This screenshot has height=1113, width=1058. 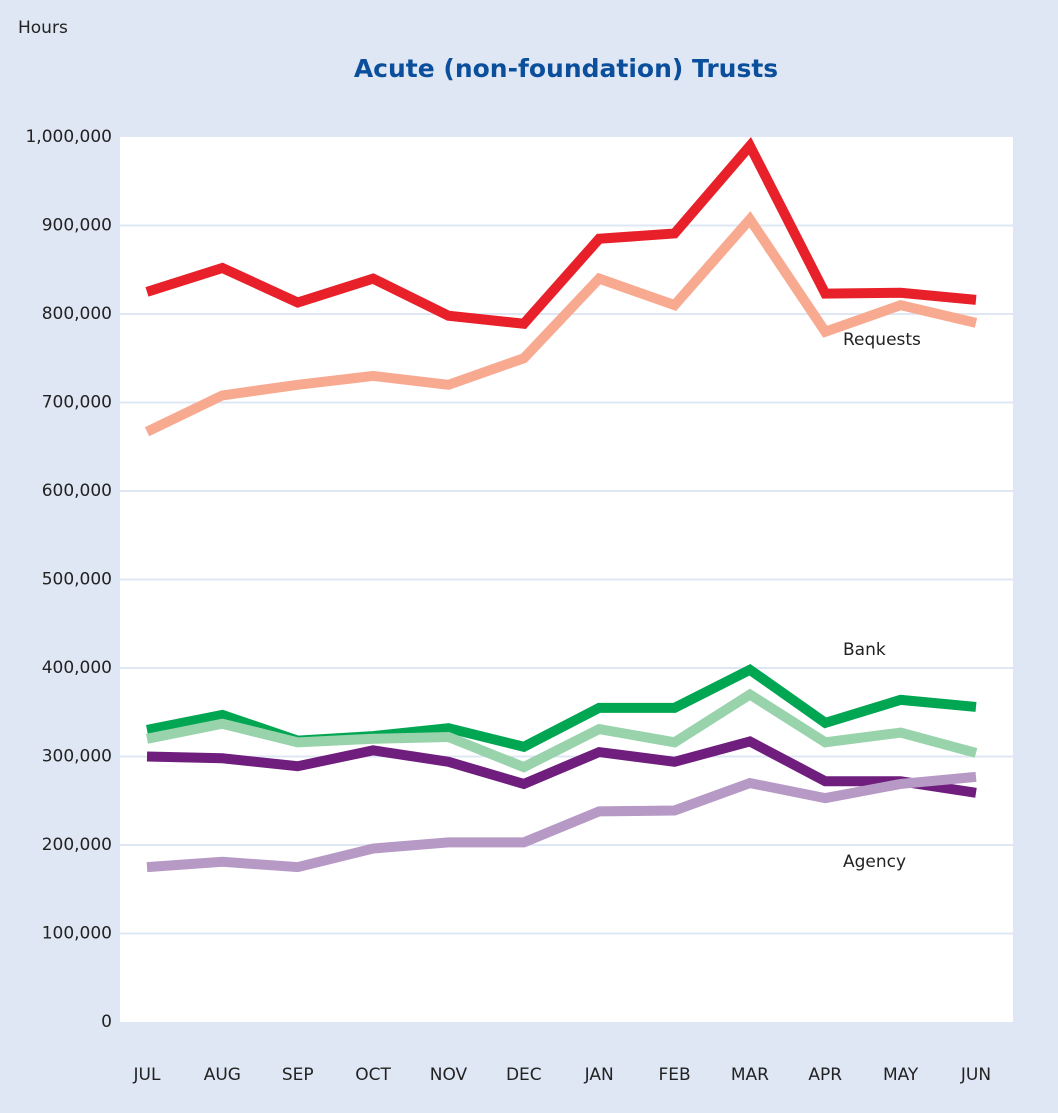 I want to click on y-tick-label: 100,000, so click(x=77, y=934).